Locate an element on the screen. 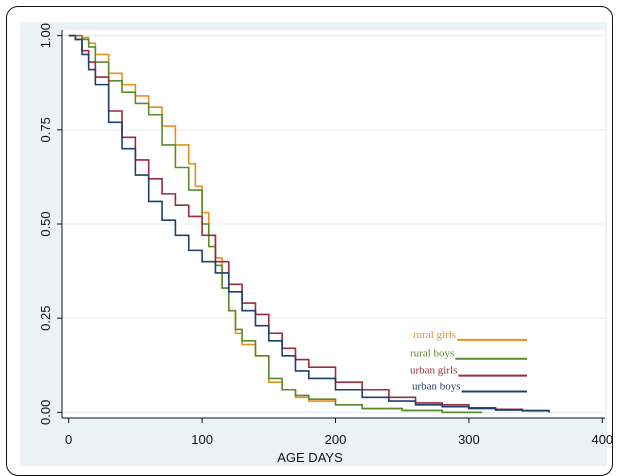 The image size is (621, 476). legend-label-0: rural girls is located at coordinates (434, 335).